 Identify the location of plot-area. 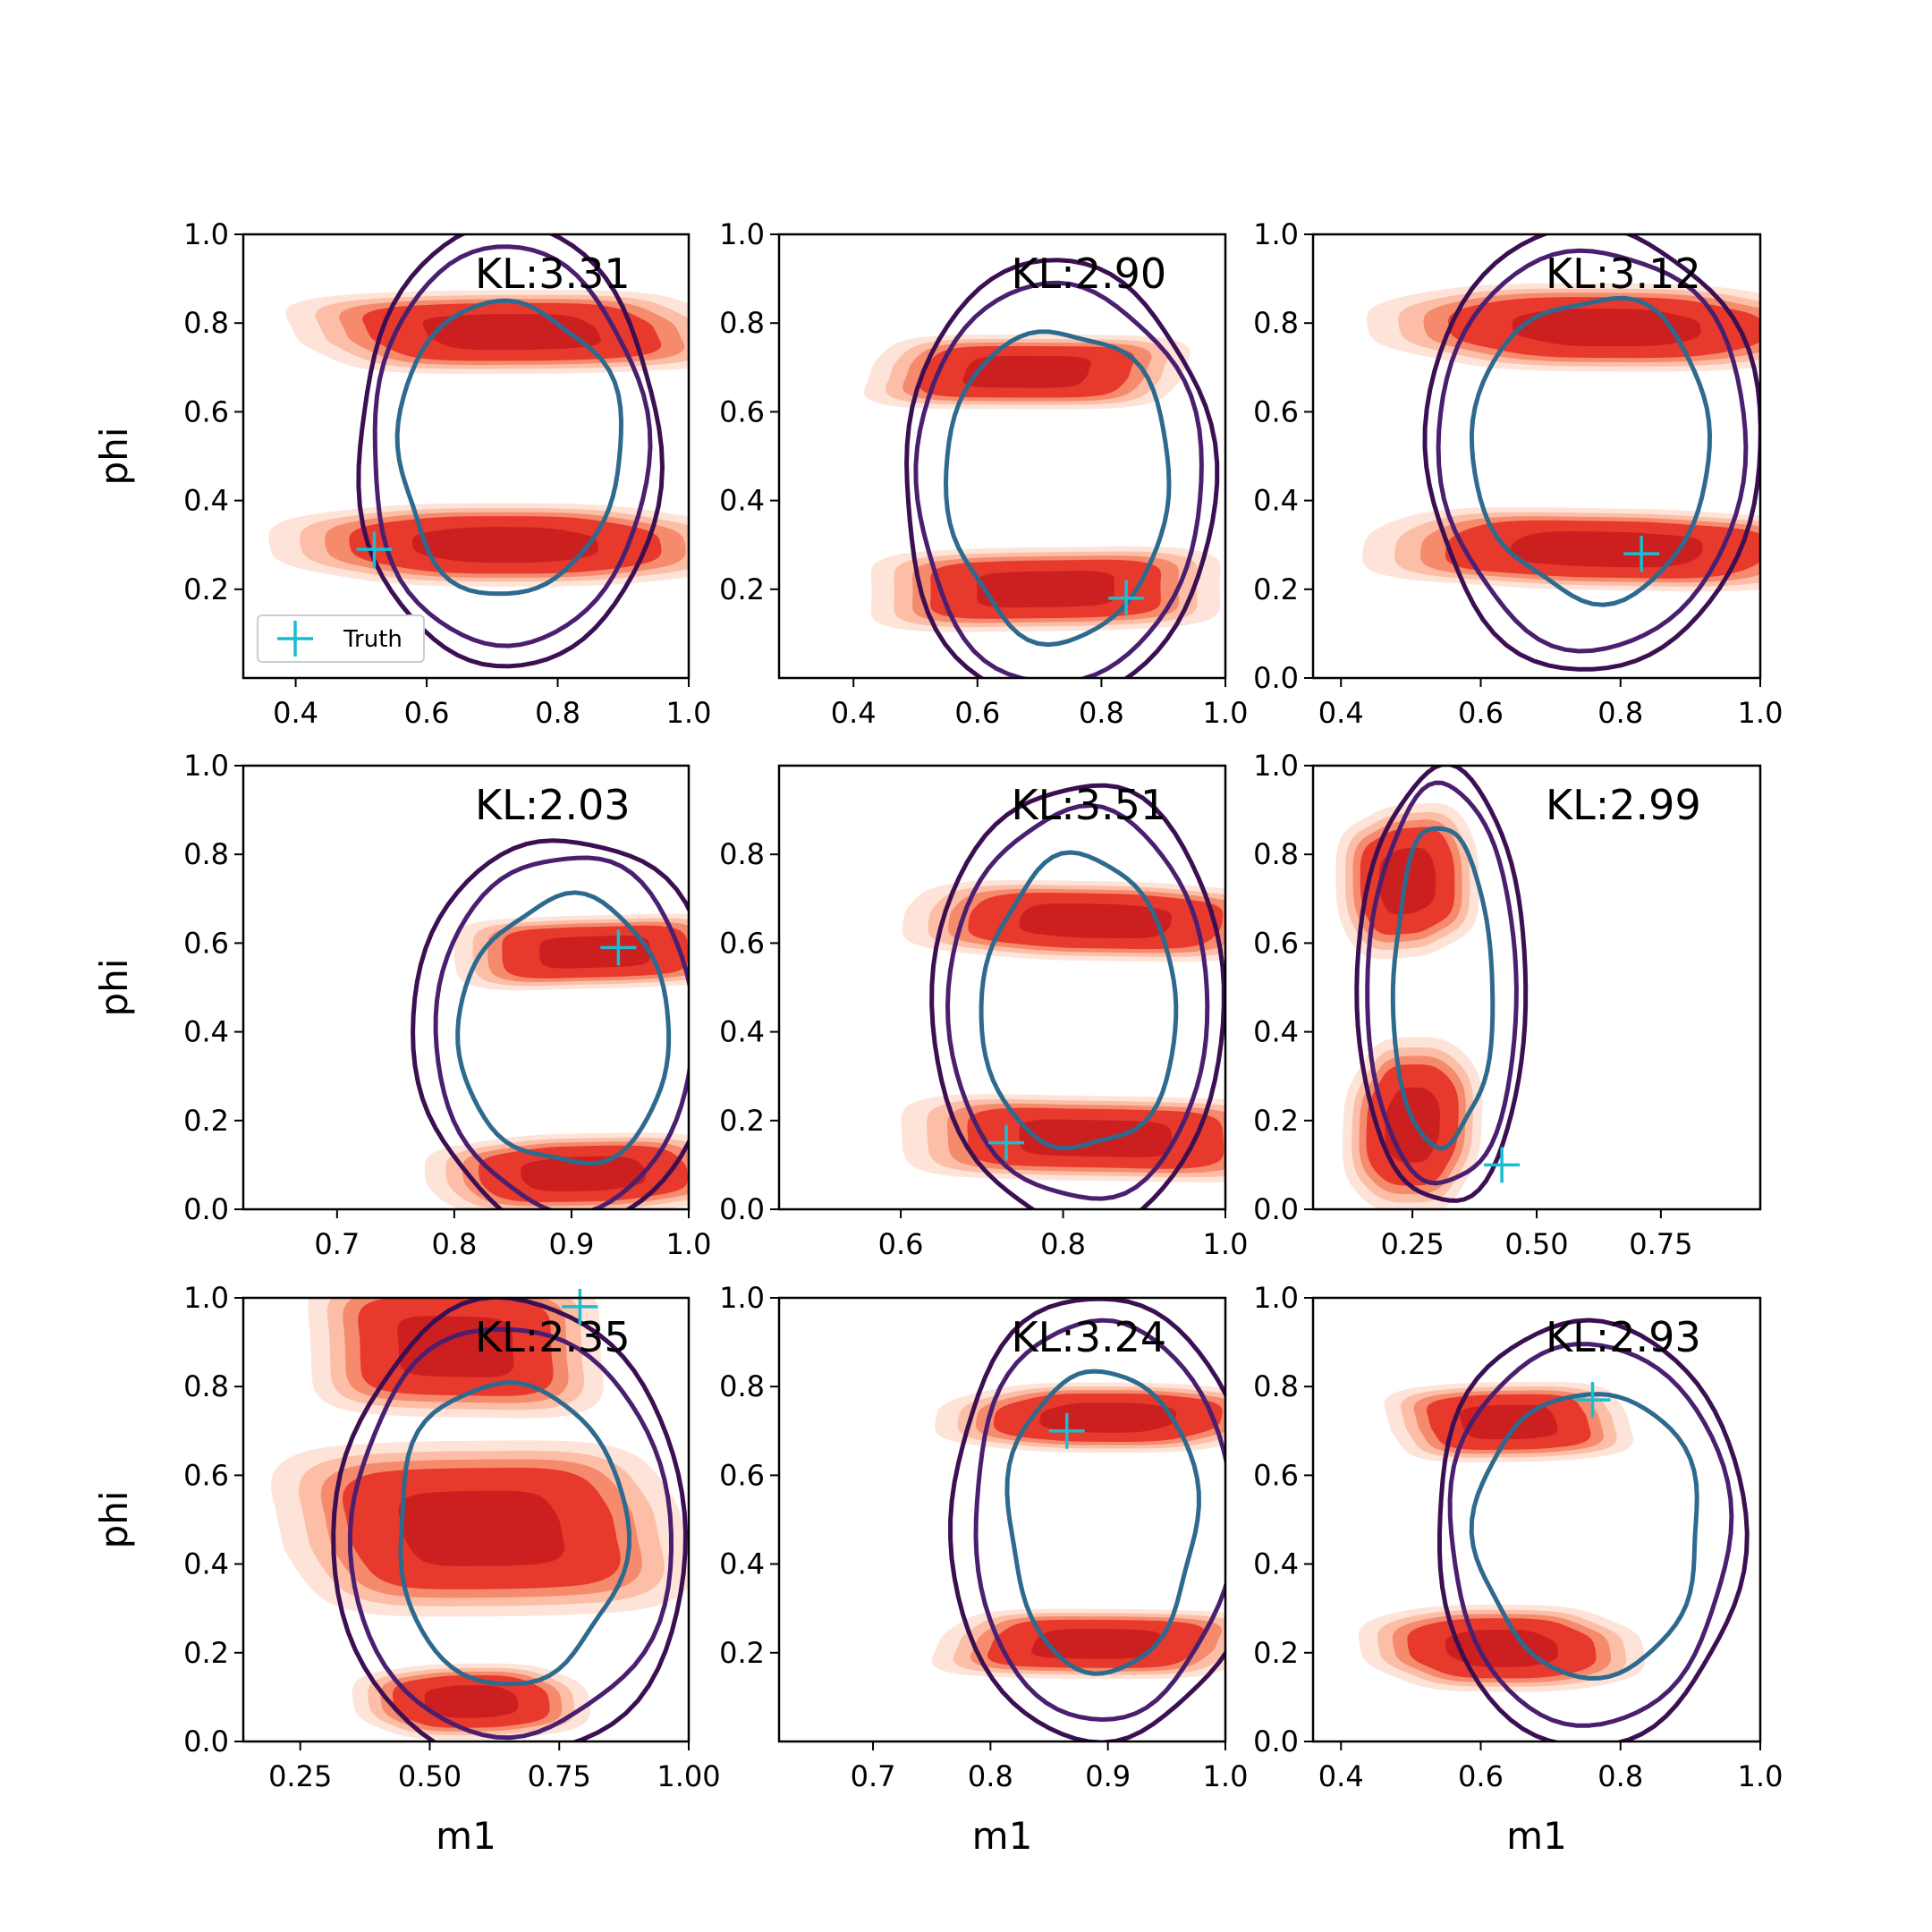
(1063, 996).